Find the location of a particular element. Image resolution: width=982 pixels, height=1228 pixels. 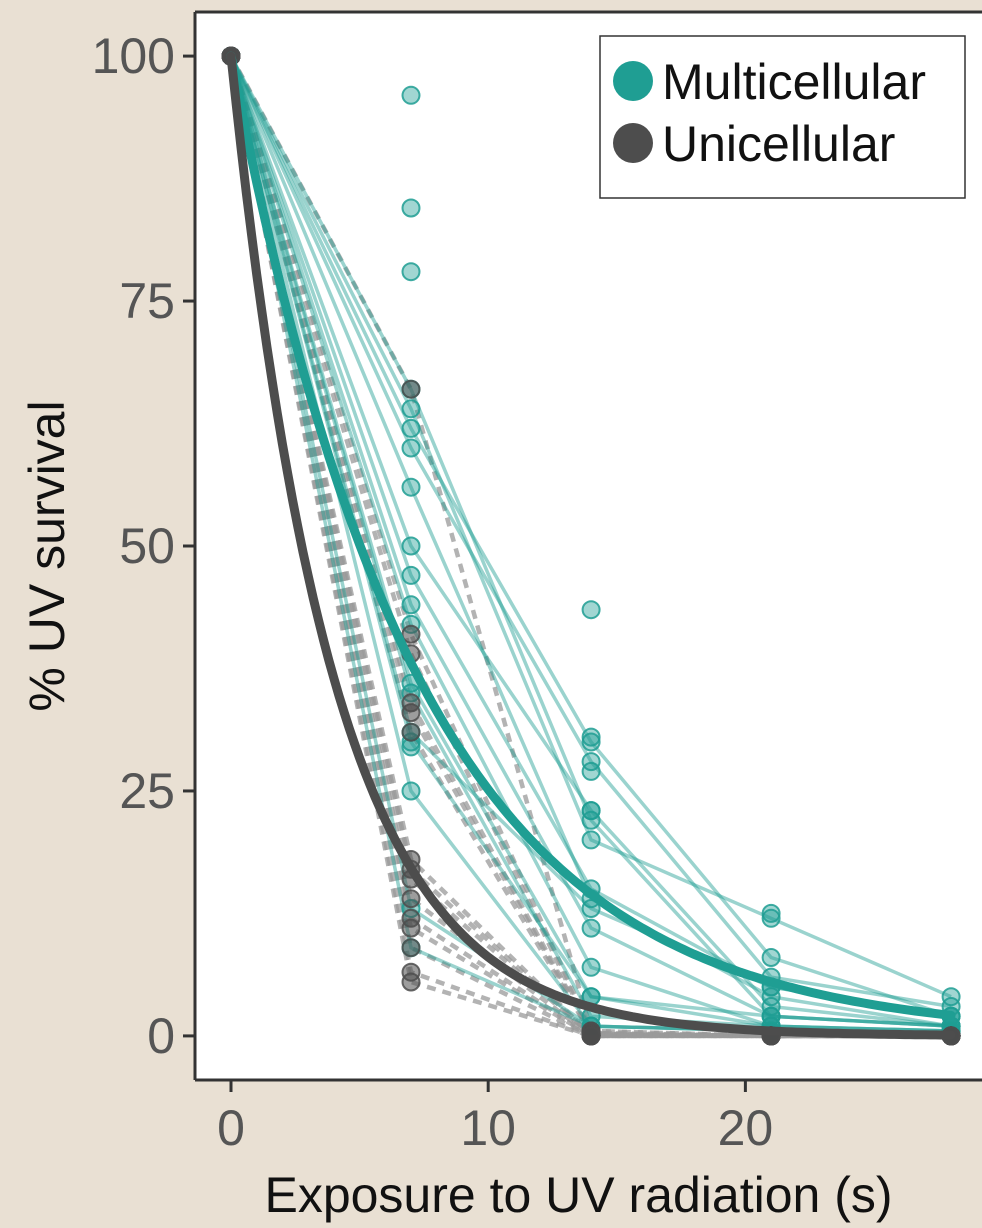

unicellular-legend-marker is located at coordinates (633, 143).